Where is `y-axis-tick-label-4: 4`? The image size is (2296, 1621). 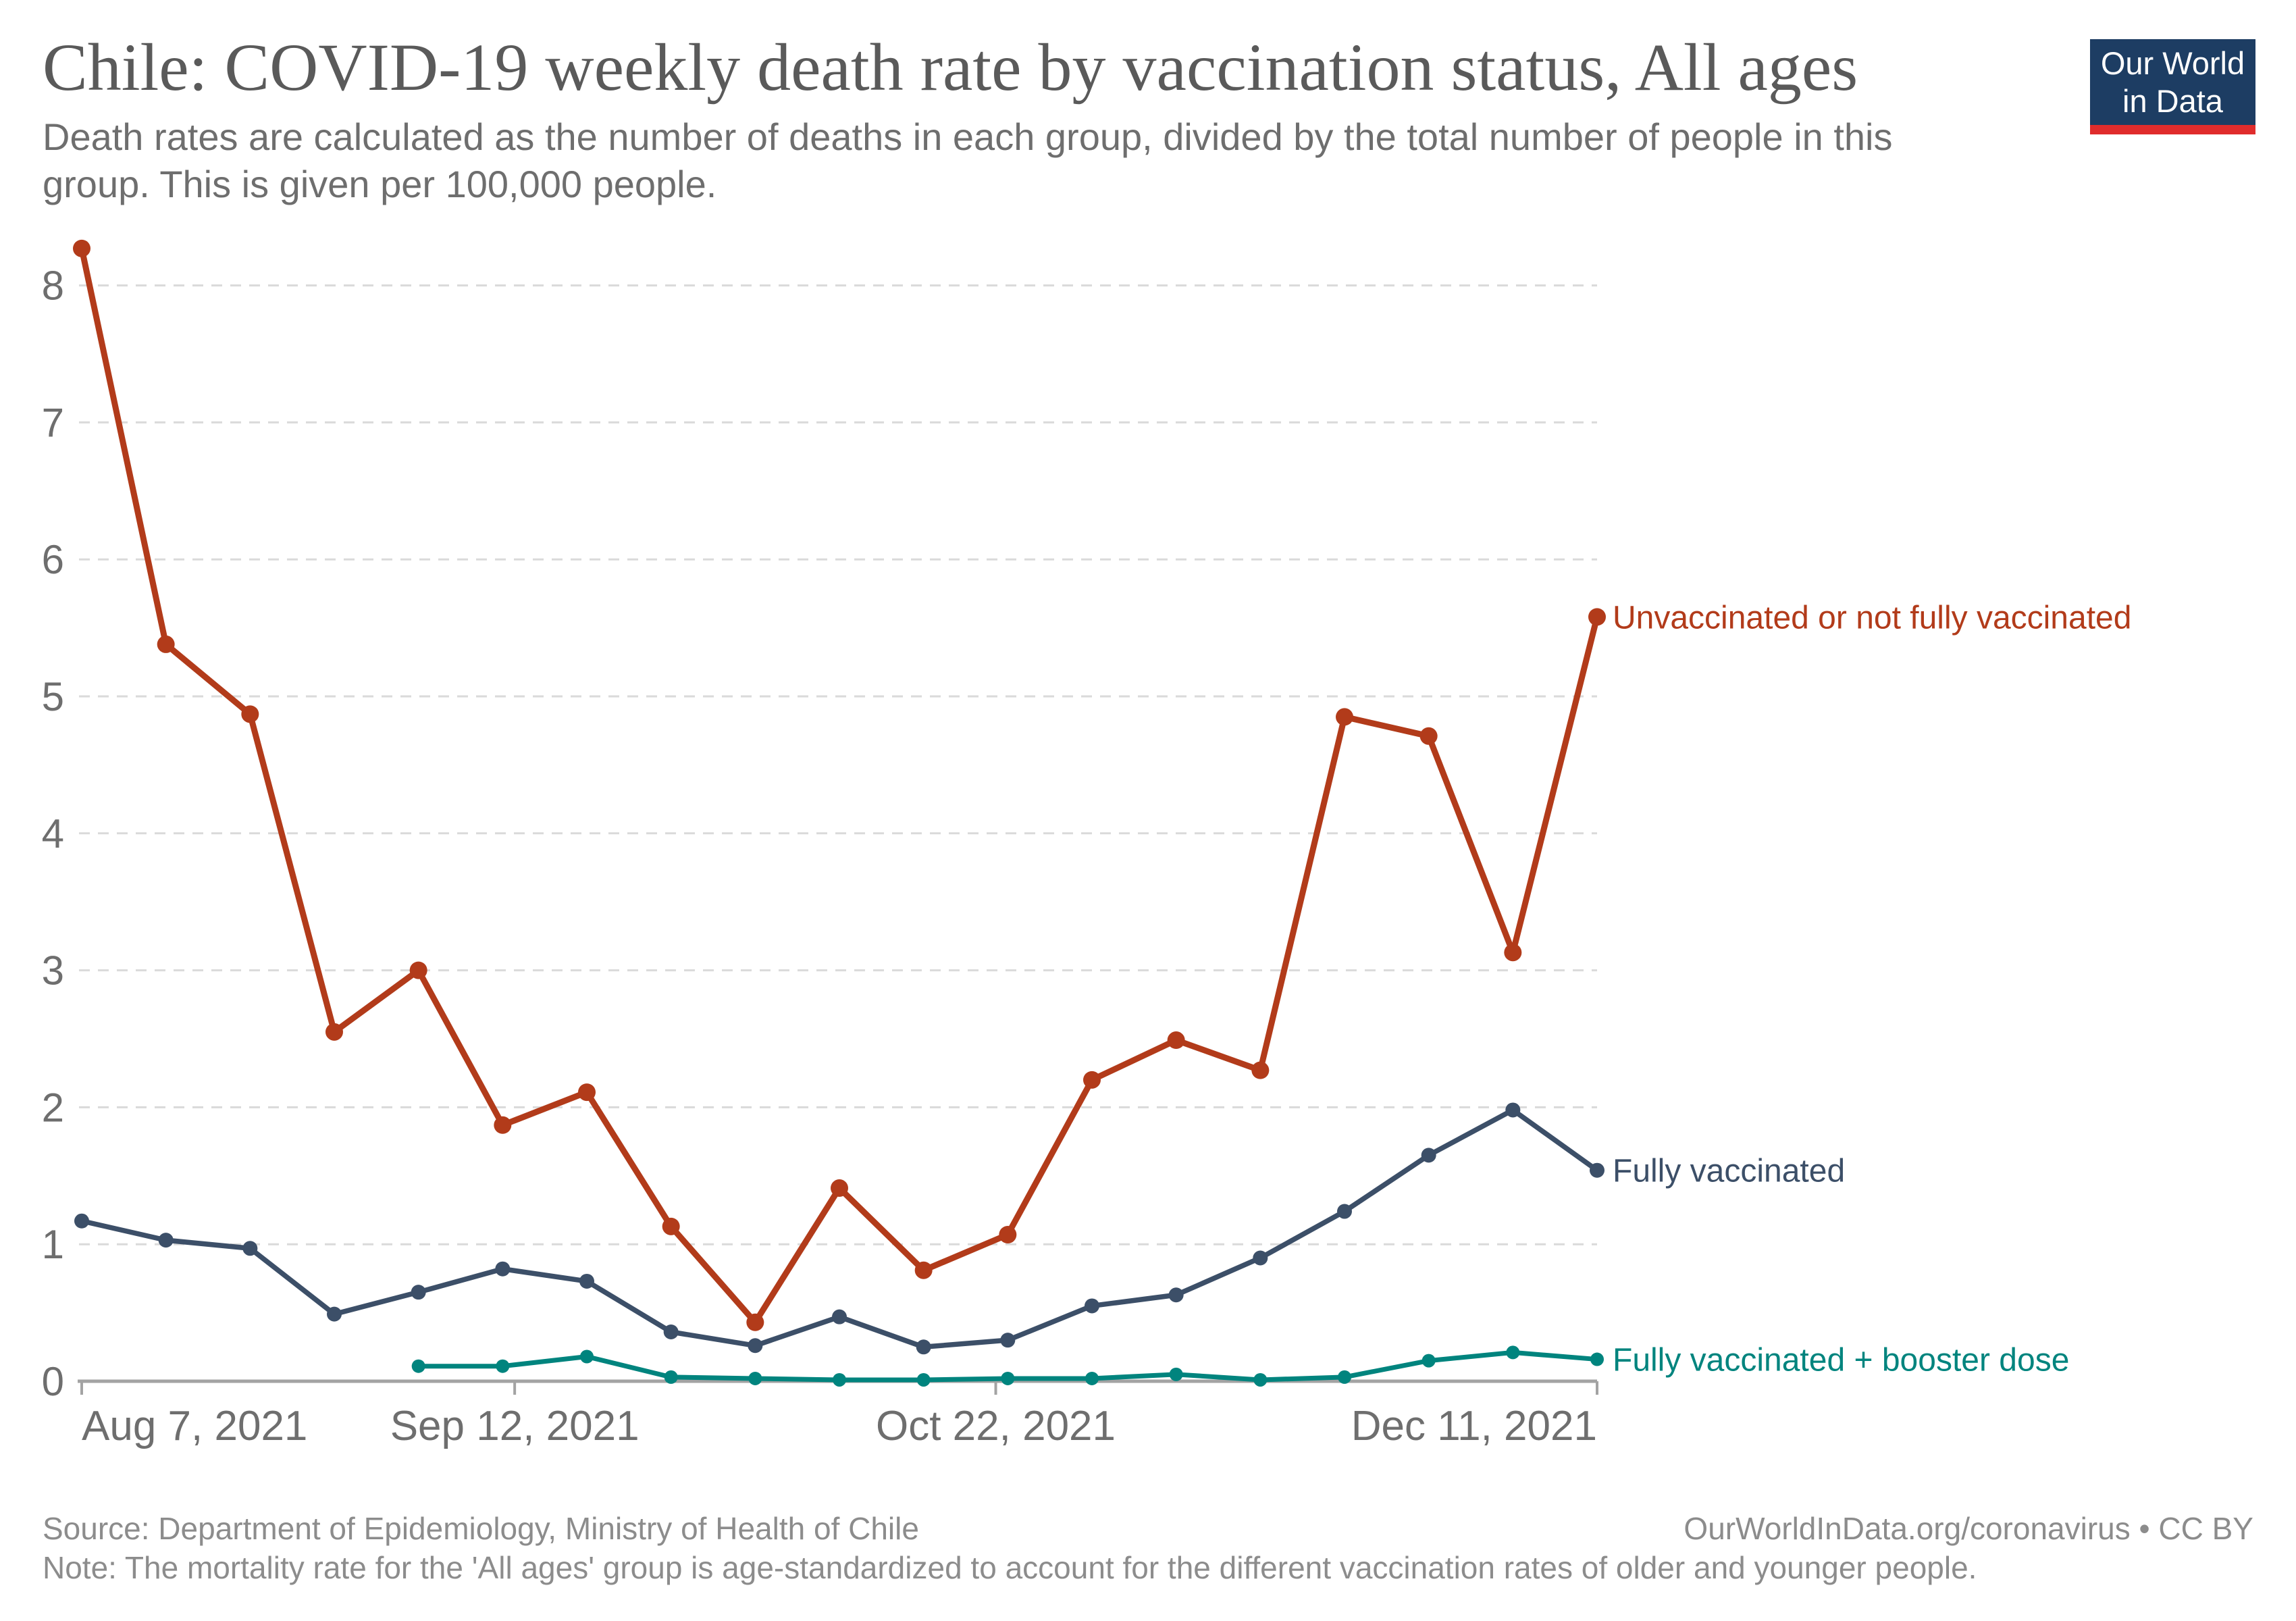 y-axis-tick-label-4: 4 is located at coordinates (53, 833).